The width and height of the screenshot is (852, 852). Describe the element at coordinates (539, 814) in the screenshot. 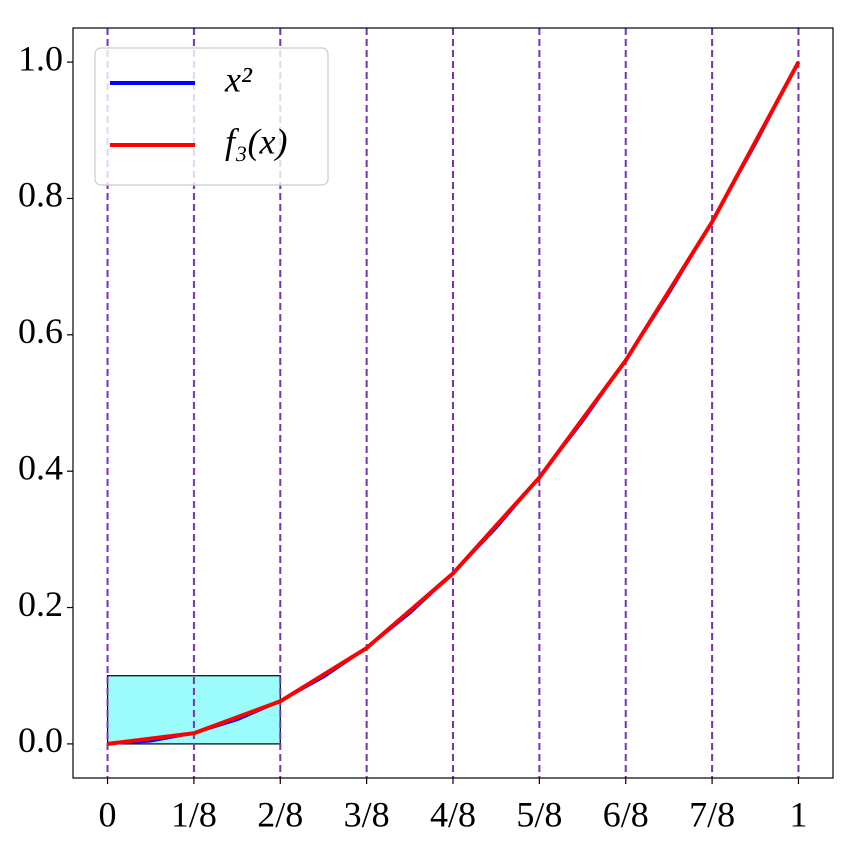

I see `x-tick-label: 5/8` at that location.